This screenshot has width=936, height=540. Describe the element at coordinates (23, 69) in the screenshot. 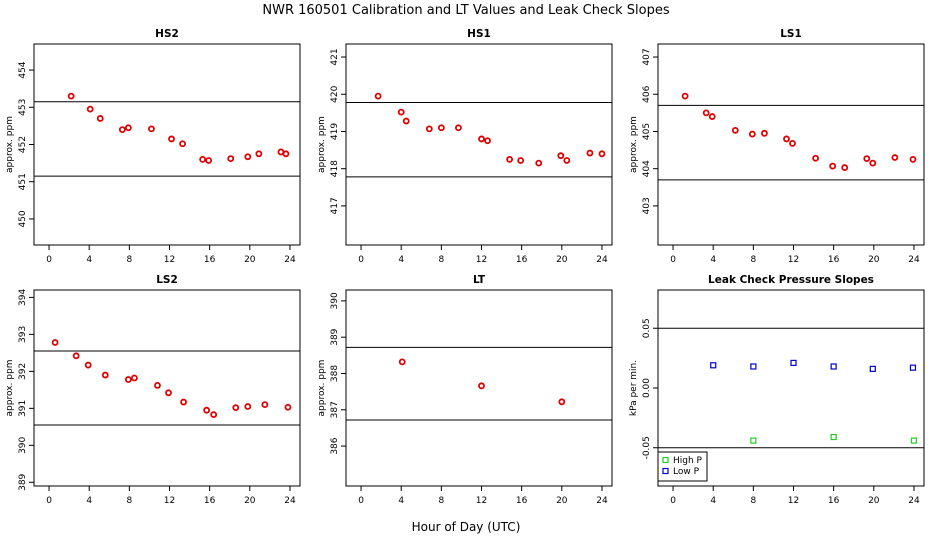

I see `y-tick-label: 454` at that location.